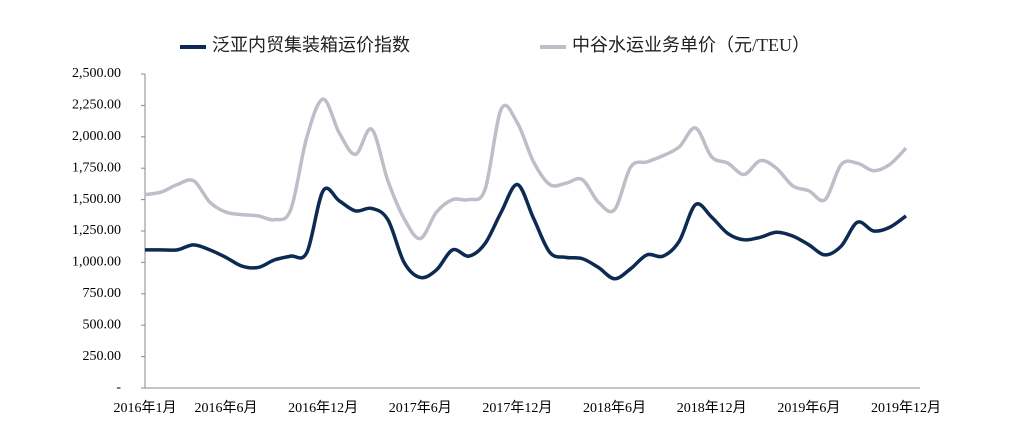  I want to click on x-tick-label: 2018年12月, so click(712, 408).